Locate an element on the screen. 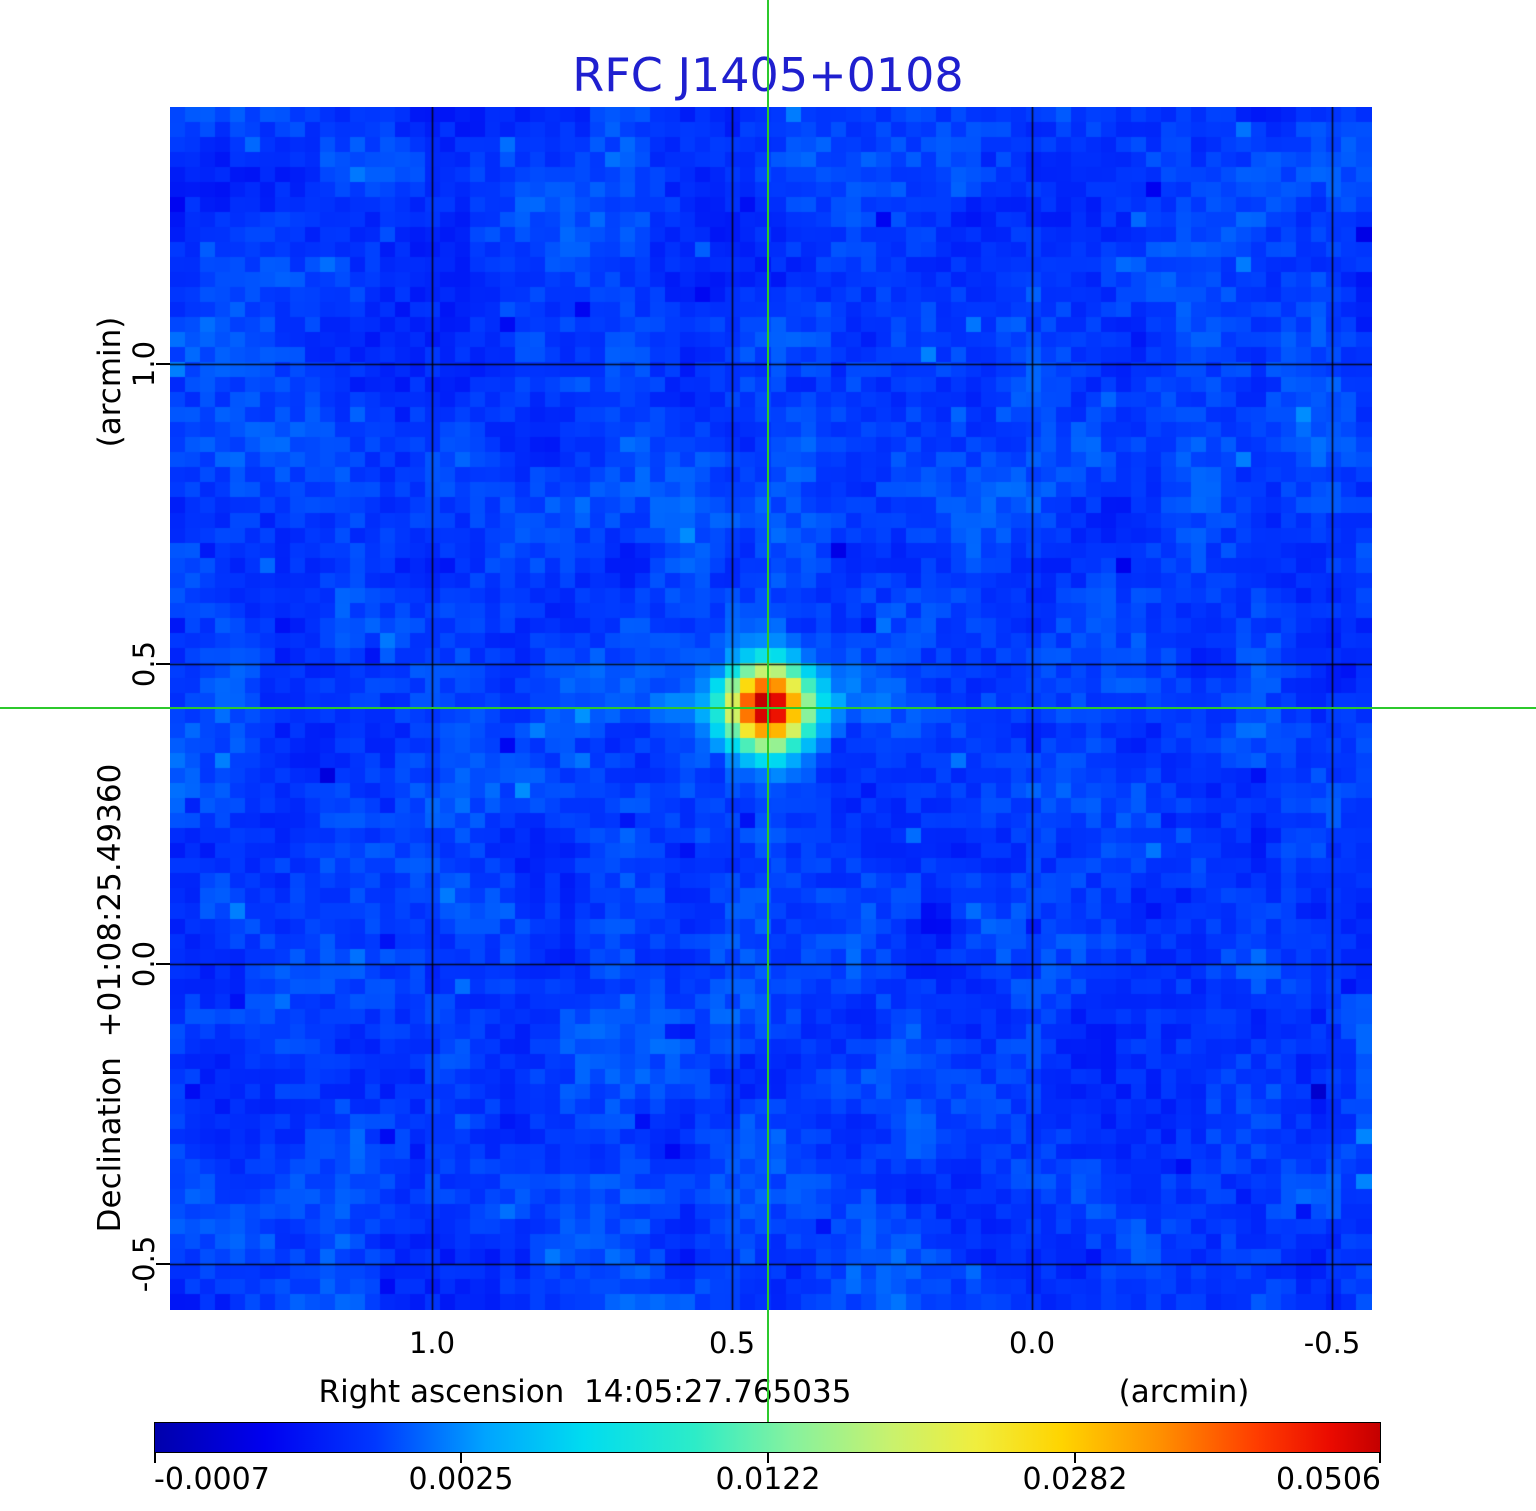  x-axis-label: Right ascension 14:05:27.765035 is located at coordinates (585, 1392).